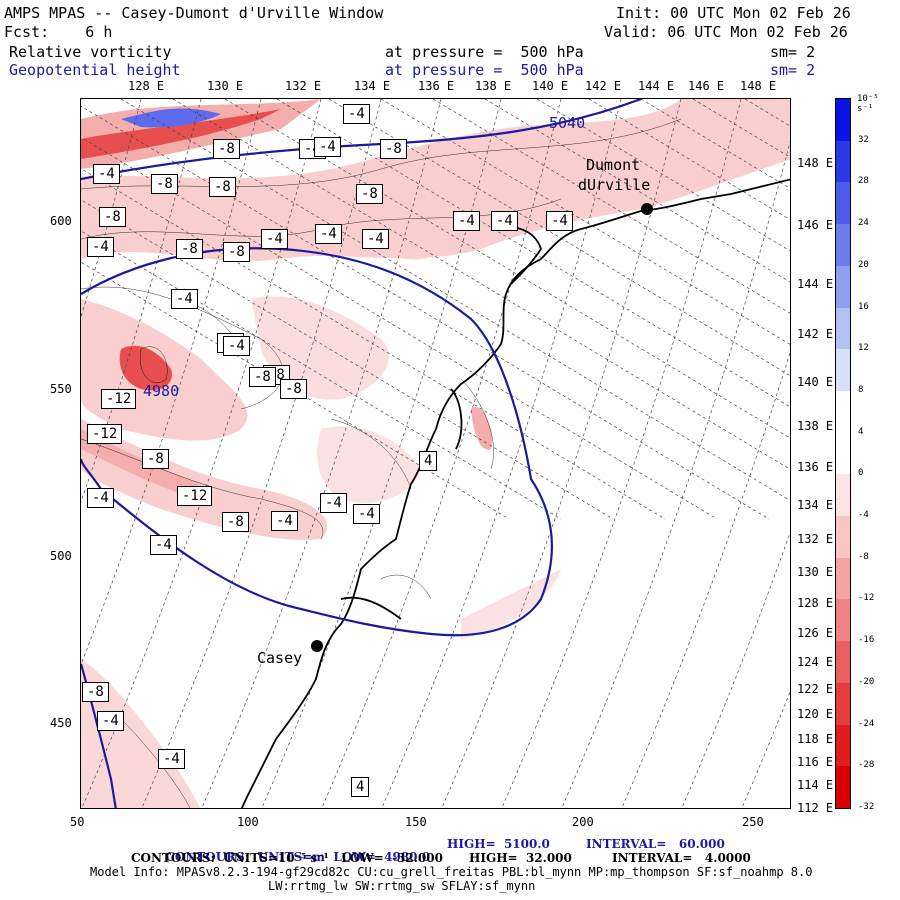  I want to click on field1-name: Relative vorticity, so click(90, 52).